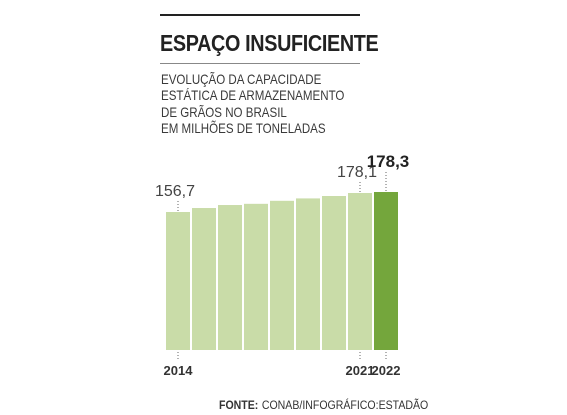 This screenshot has height=415, width=567. I want to click on source-label: FONTE:, so click(239, 405).